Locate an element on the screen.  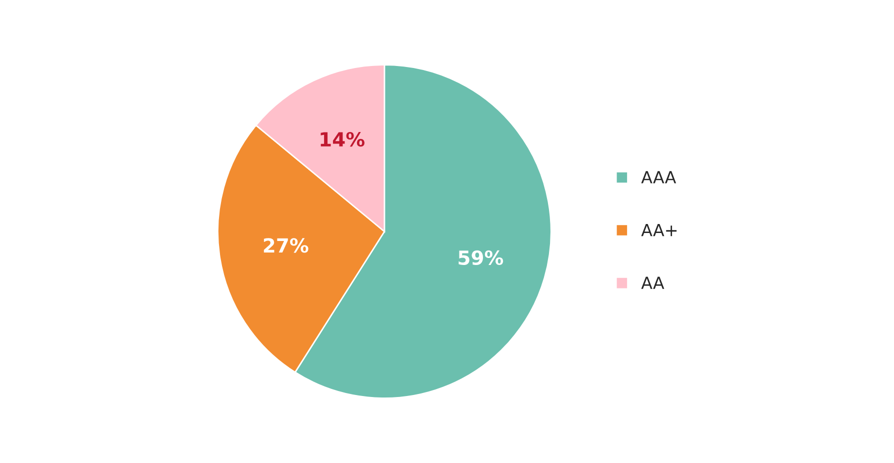
data-label: 14% is located at coordinates (342, 139).